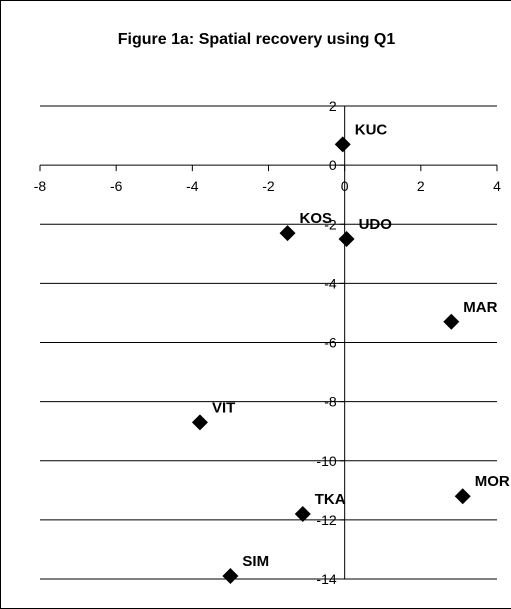 This screenshot has height=609, width=511. I want to click on point-label-kuc: KUC, so click(371, 129).